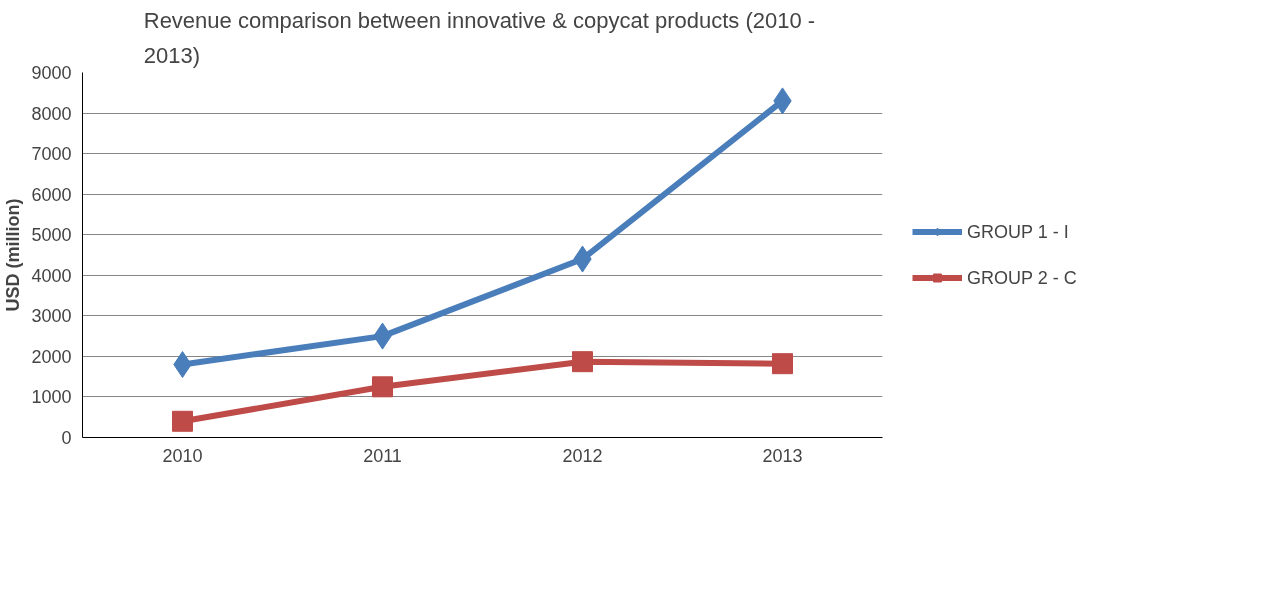 The height and width of the screenshot is (599, 1270). I want to click on y-tick-label: 4000, so click(51, 275).